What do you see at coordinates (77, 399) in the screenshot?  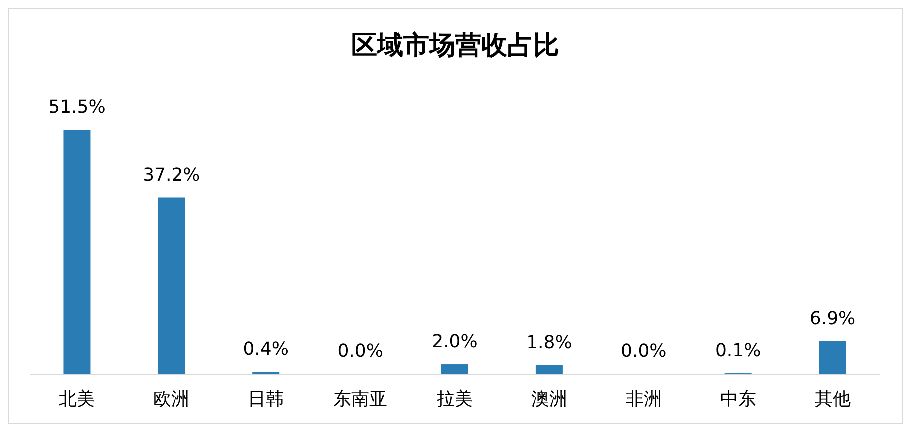 I see `x-tick-label: 北美` at bounding box center [77, 399].